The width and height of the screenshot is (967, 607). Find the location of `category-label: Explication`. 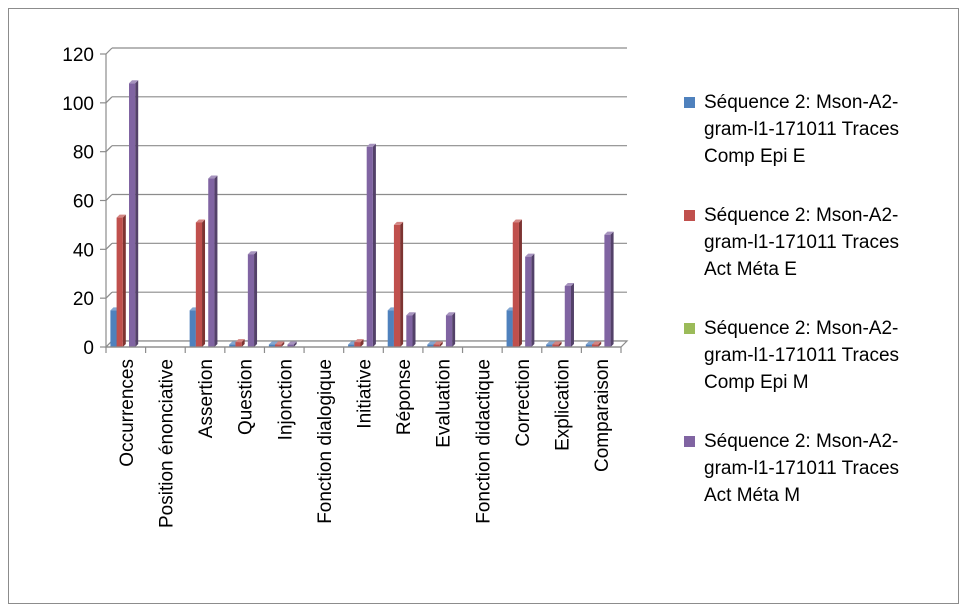

category-label: Explication is located at coordinates (563, 405).